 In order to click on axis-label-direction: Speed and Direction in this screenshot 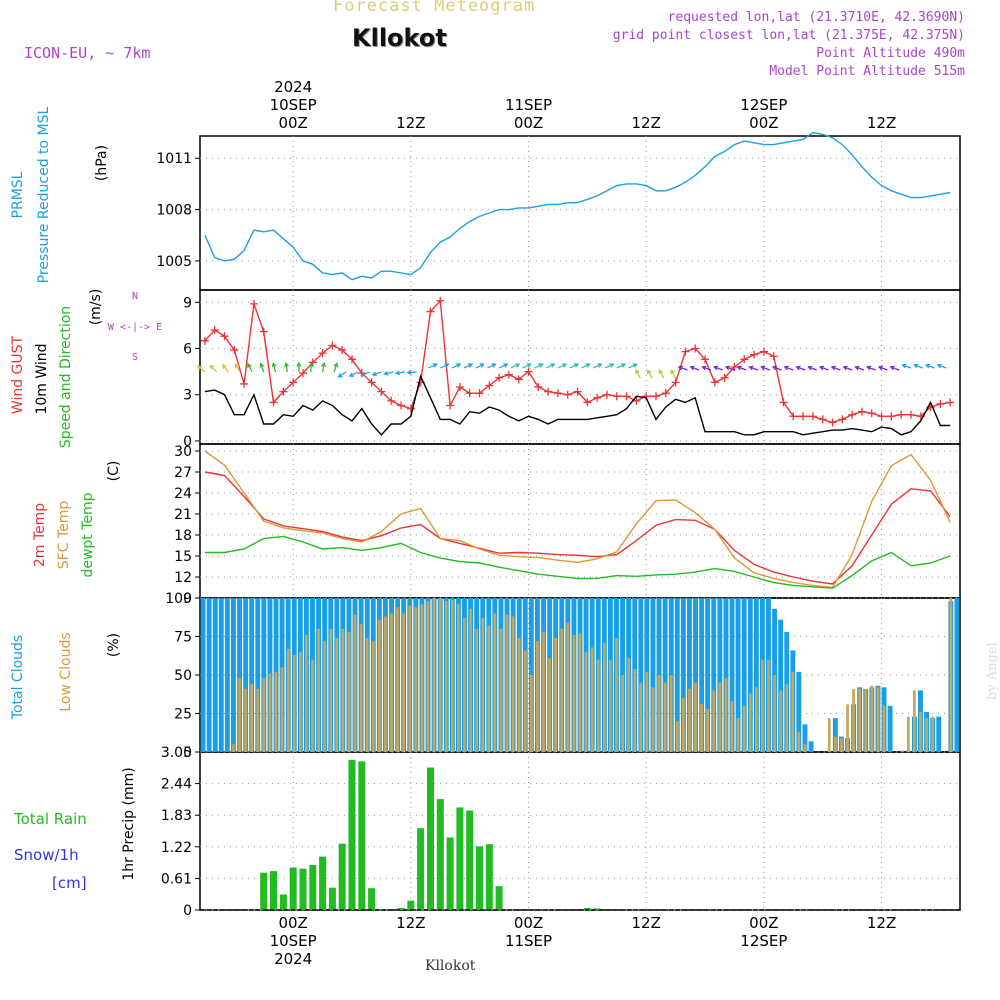, I will do `click(66, 377)`.